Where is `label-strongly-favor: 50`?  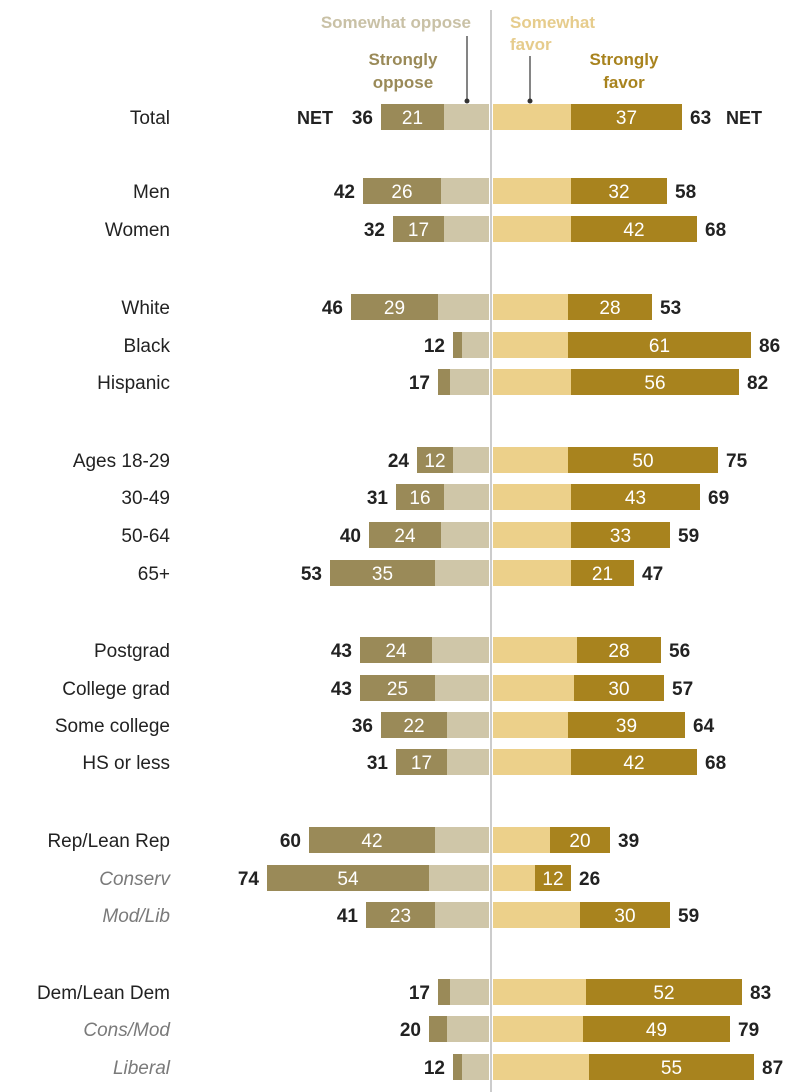
label-strongly-favor: 50 is located at coordinates (642, 461).